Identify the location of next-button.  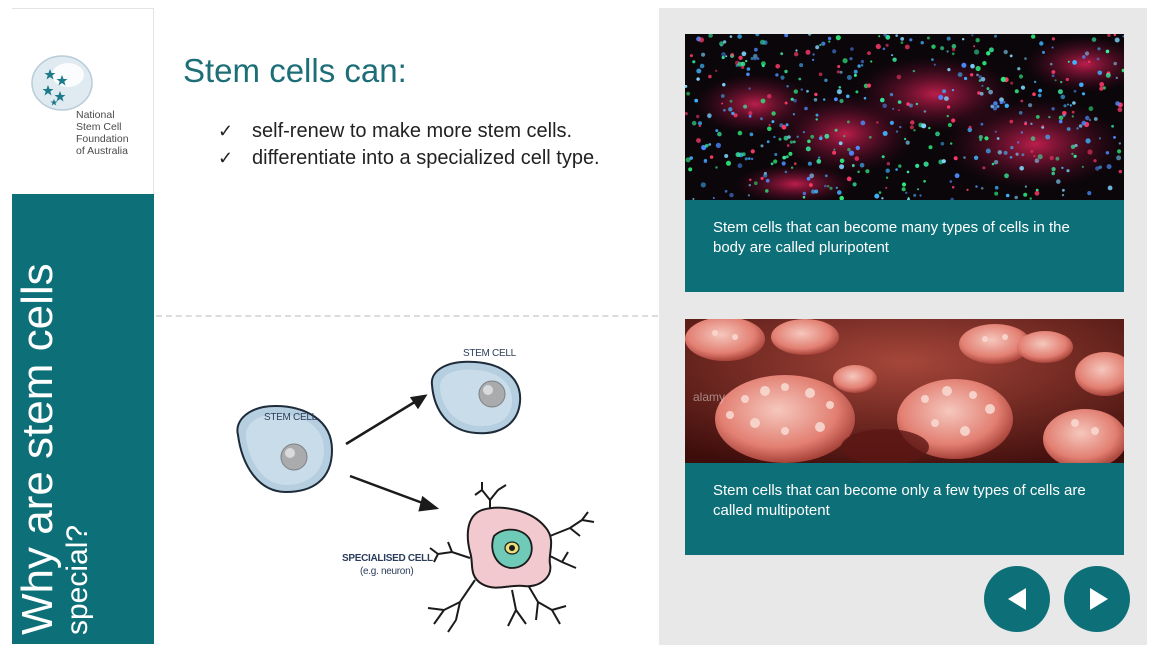
(1097, 599).